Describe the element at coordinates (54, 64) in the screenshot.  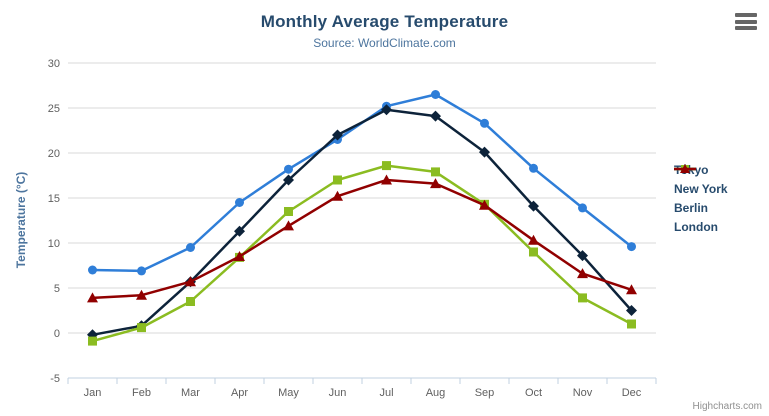
I see `y-axis-label: 30` at that location.